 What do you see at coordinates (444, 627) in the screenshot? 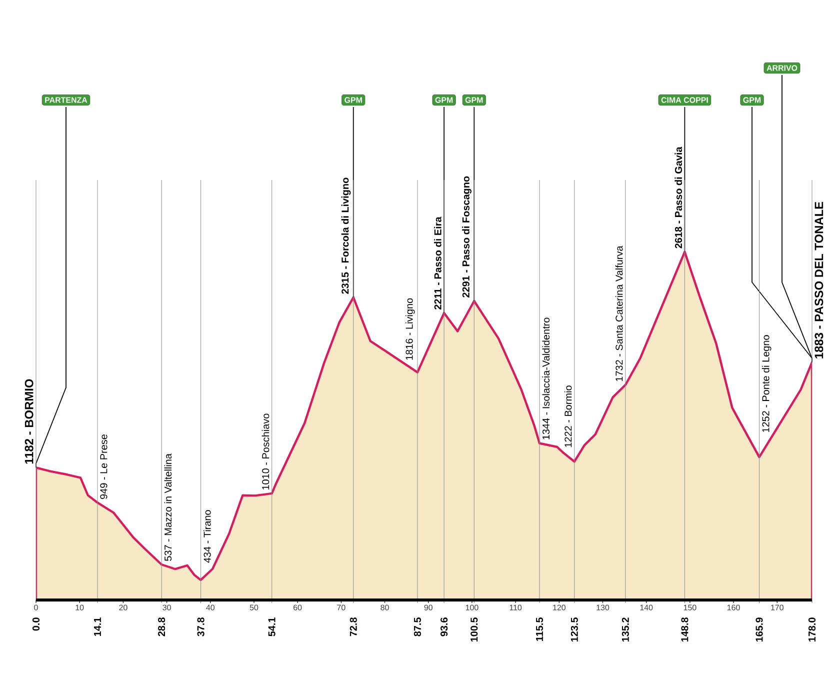
I see `x-tick-label: 93.6` at bounding box center [444, 627].